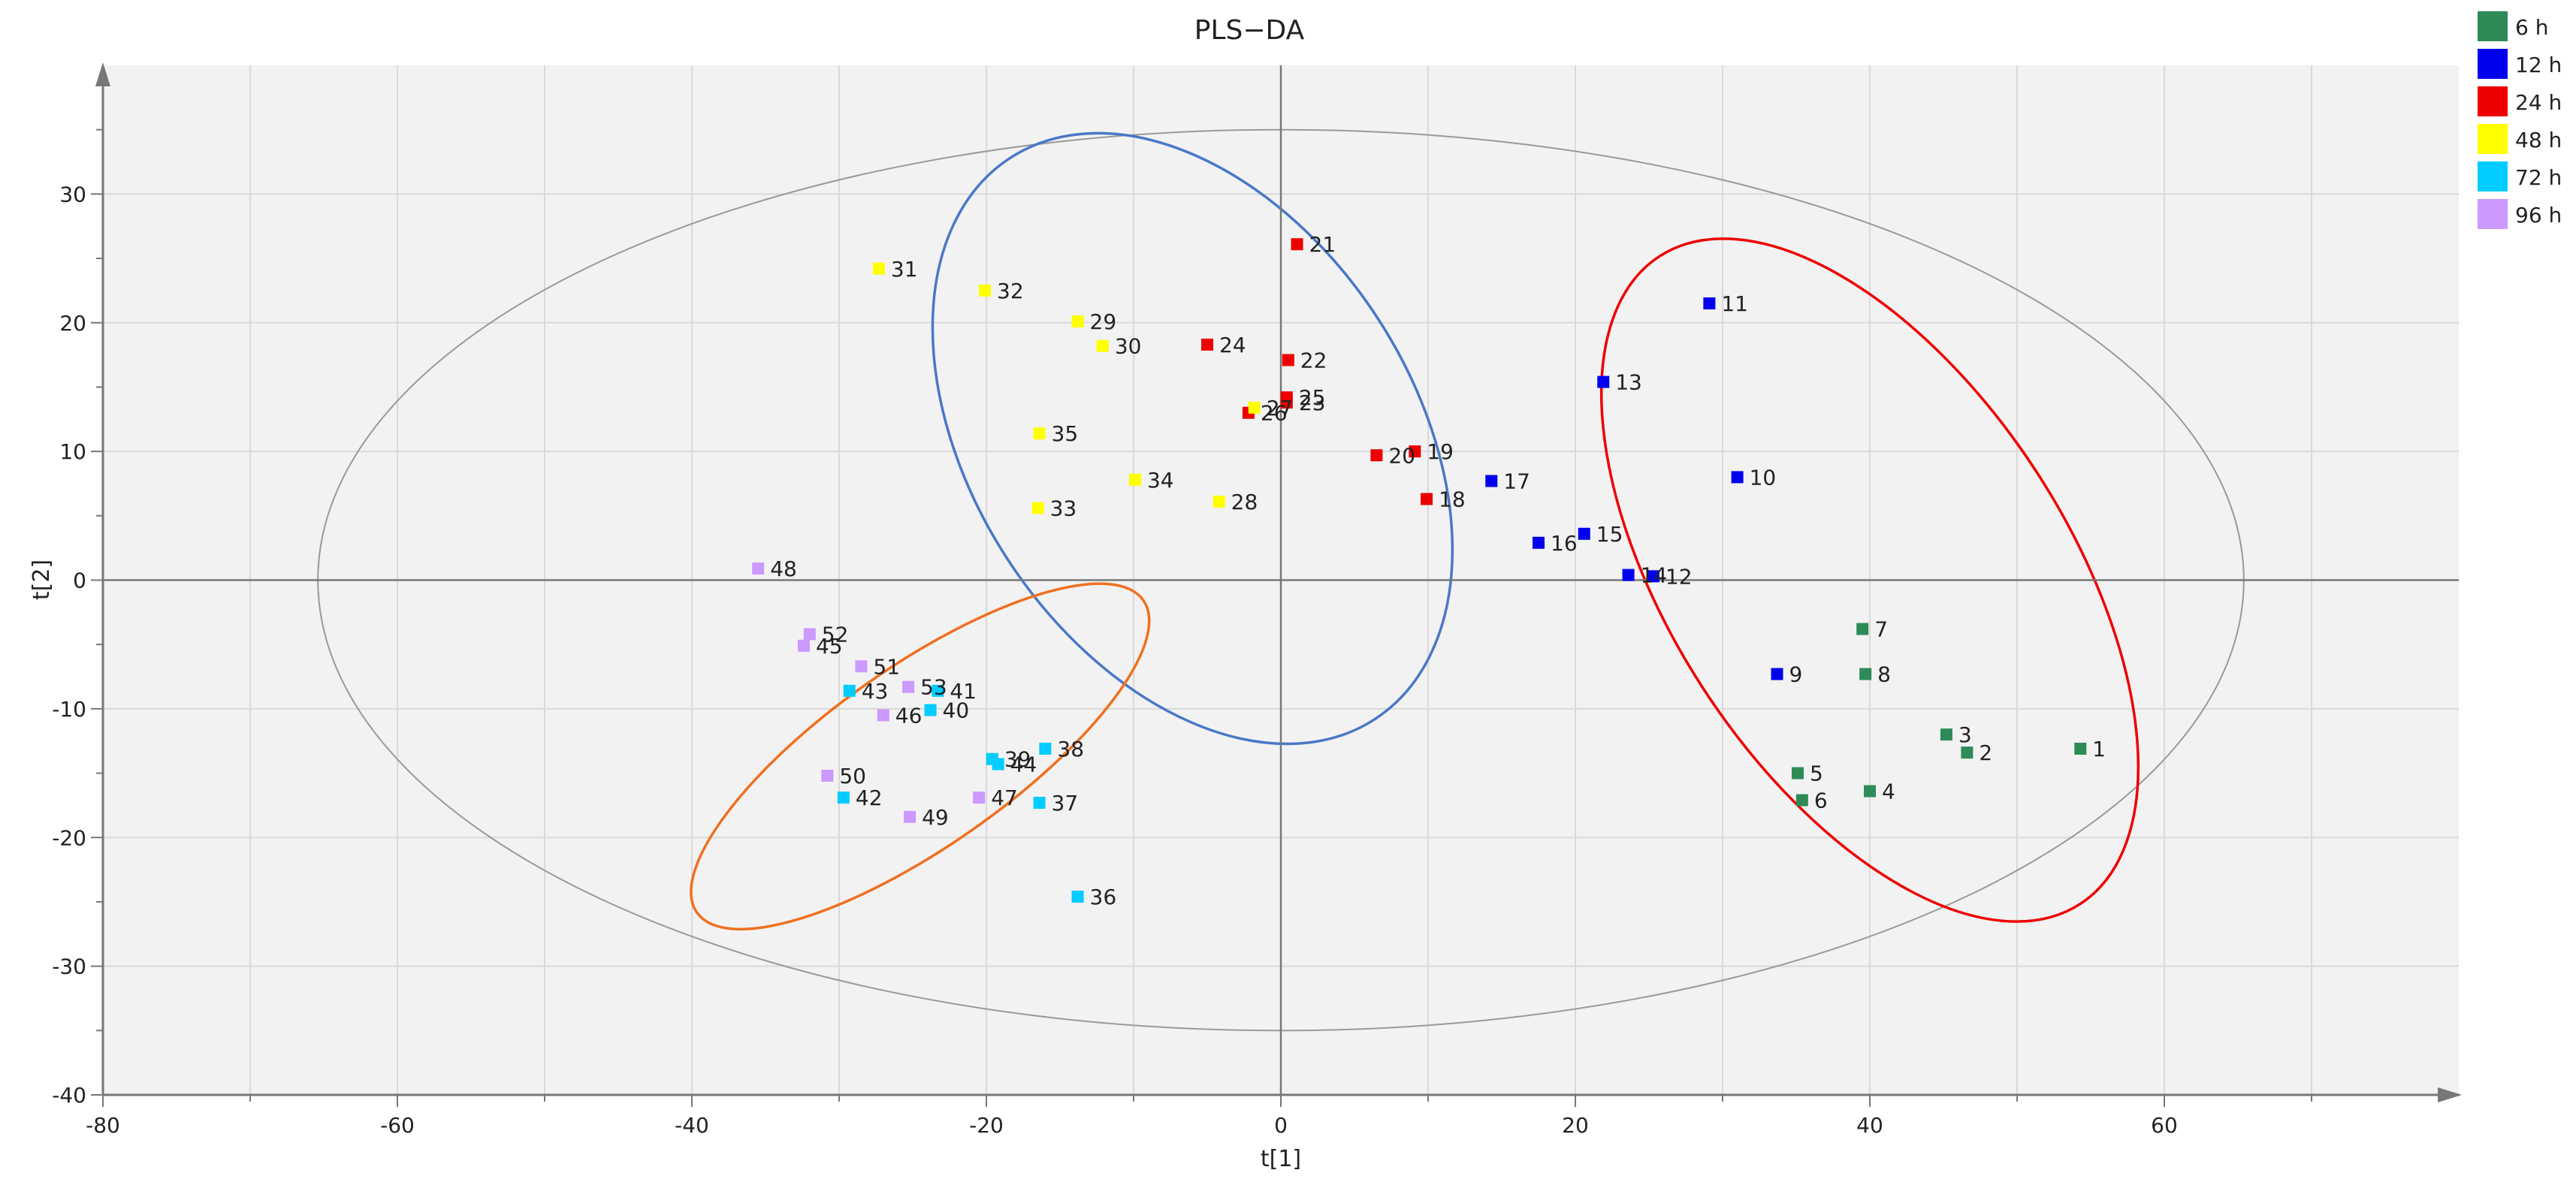 Image resolution: width=2576 pixels, height=1182 pixels. What do you see at coordinates (1274, 413) in the screenshot?
I see `data-point-label-26: 26` at bounding box center [1274, 413].